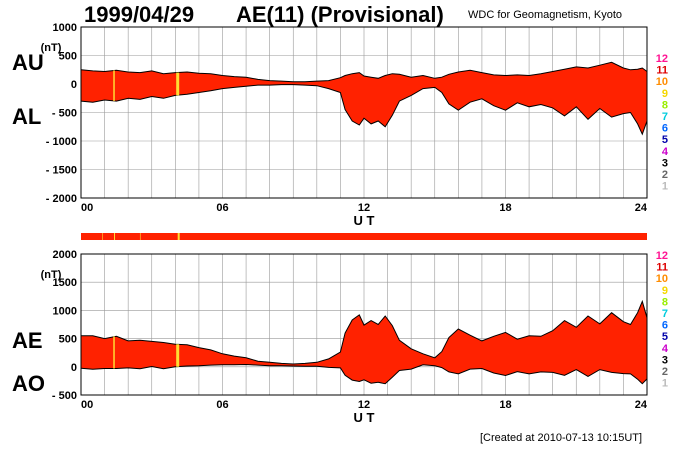 The width and height of the screenshot is (700, 450). I want to click on series-line-al, so click(364, 110).